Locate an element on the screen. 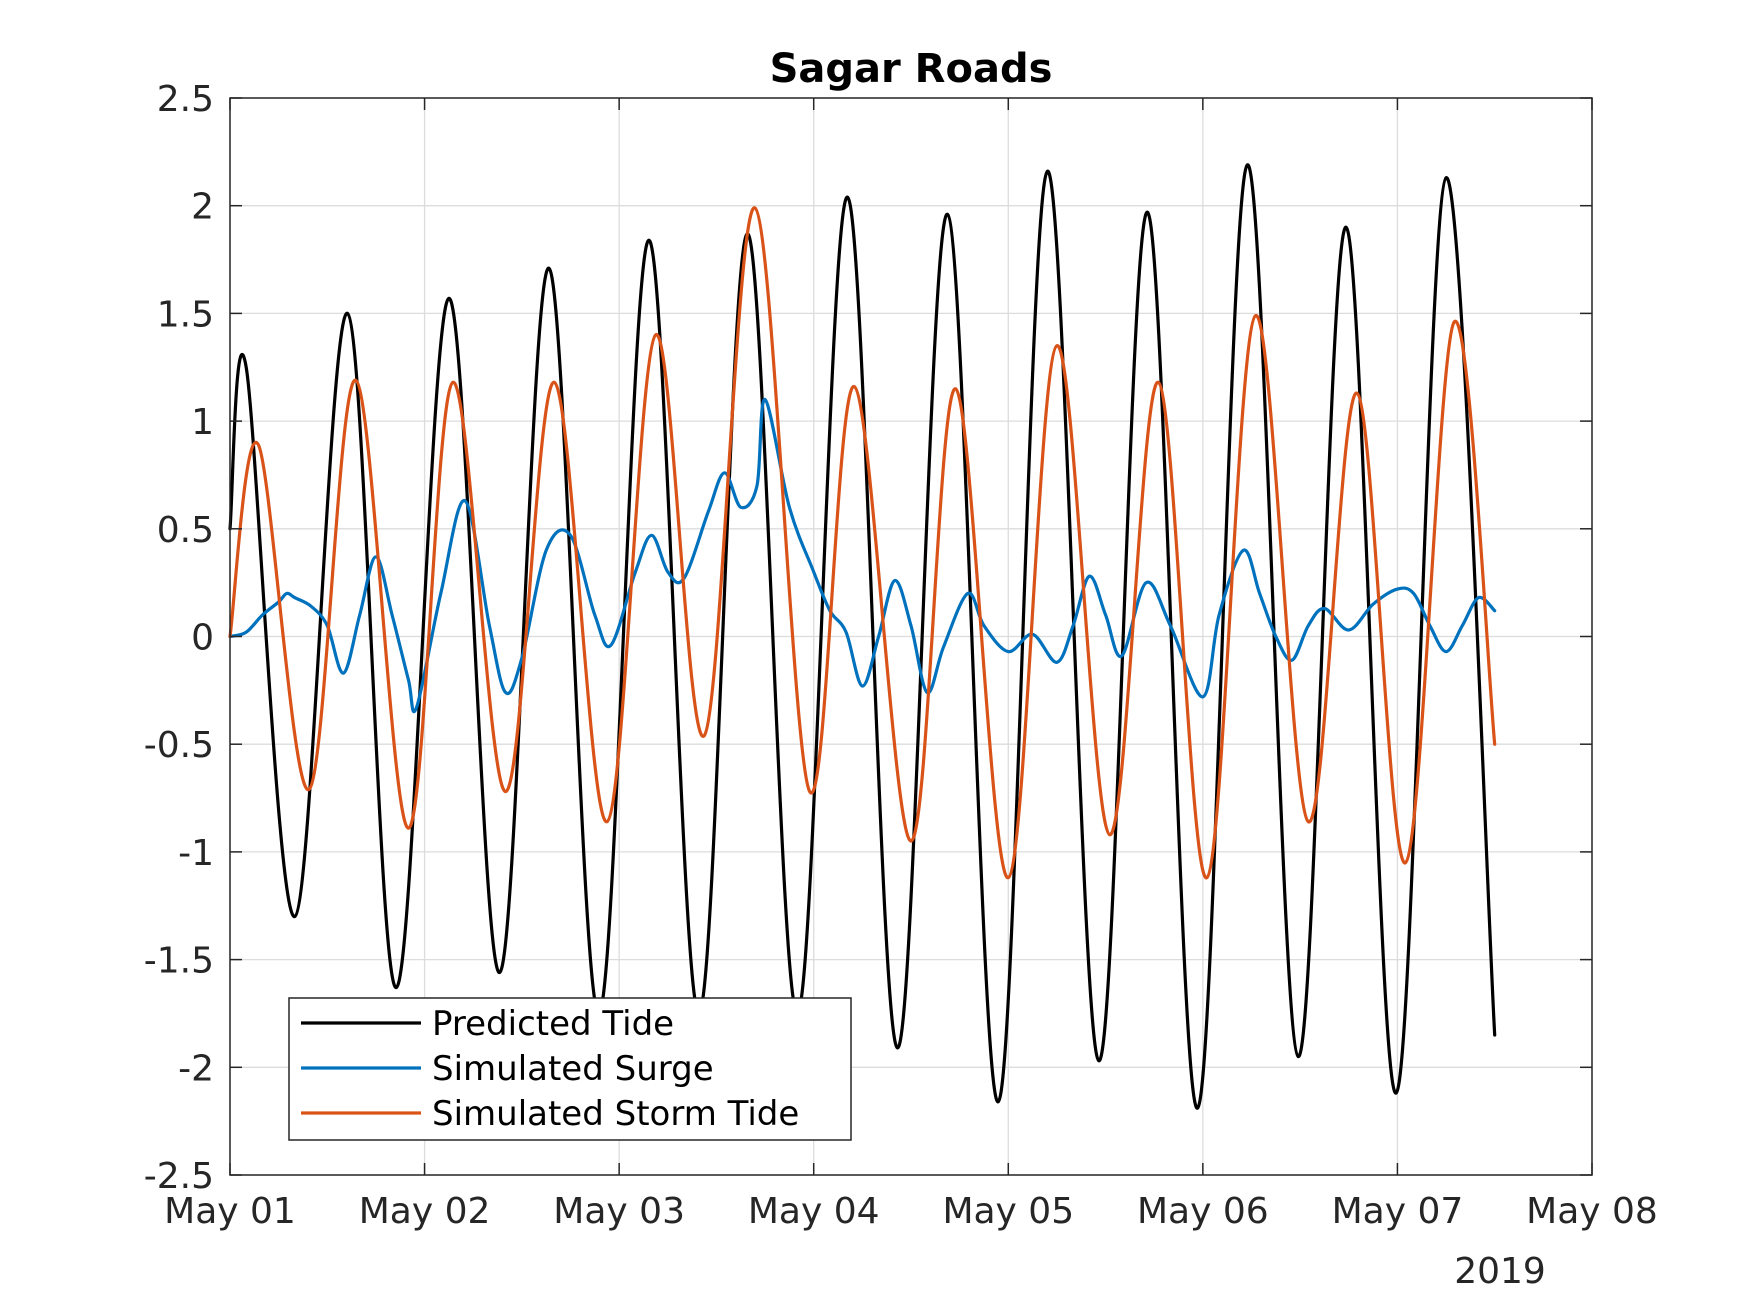 Image resolution: width=1750 pixels, height=1311 pixels. x-tick-label: May 02 is located at coordinates (425, 1211).